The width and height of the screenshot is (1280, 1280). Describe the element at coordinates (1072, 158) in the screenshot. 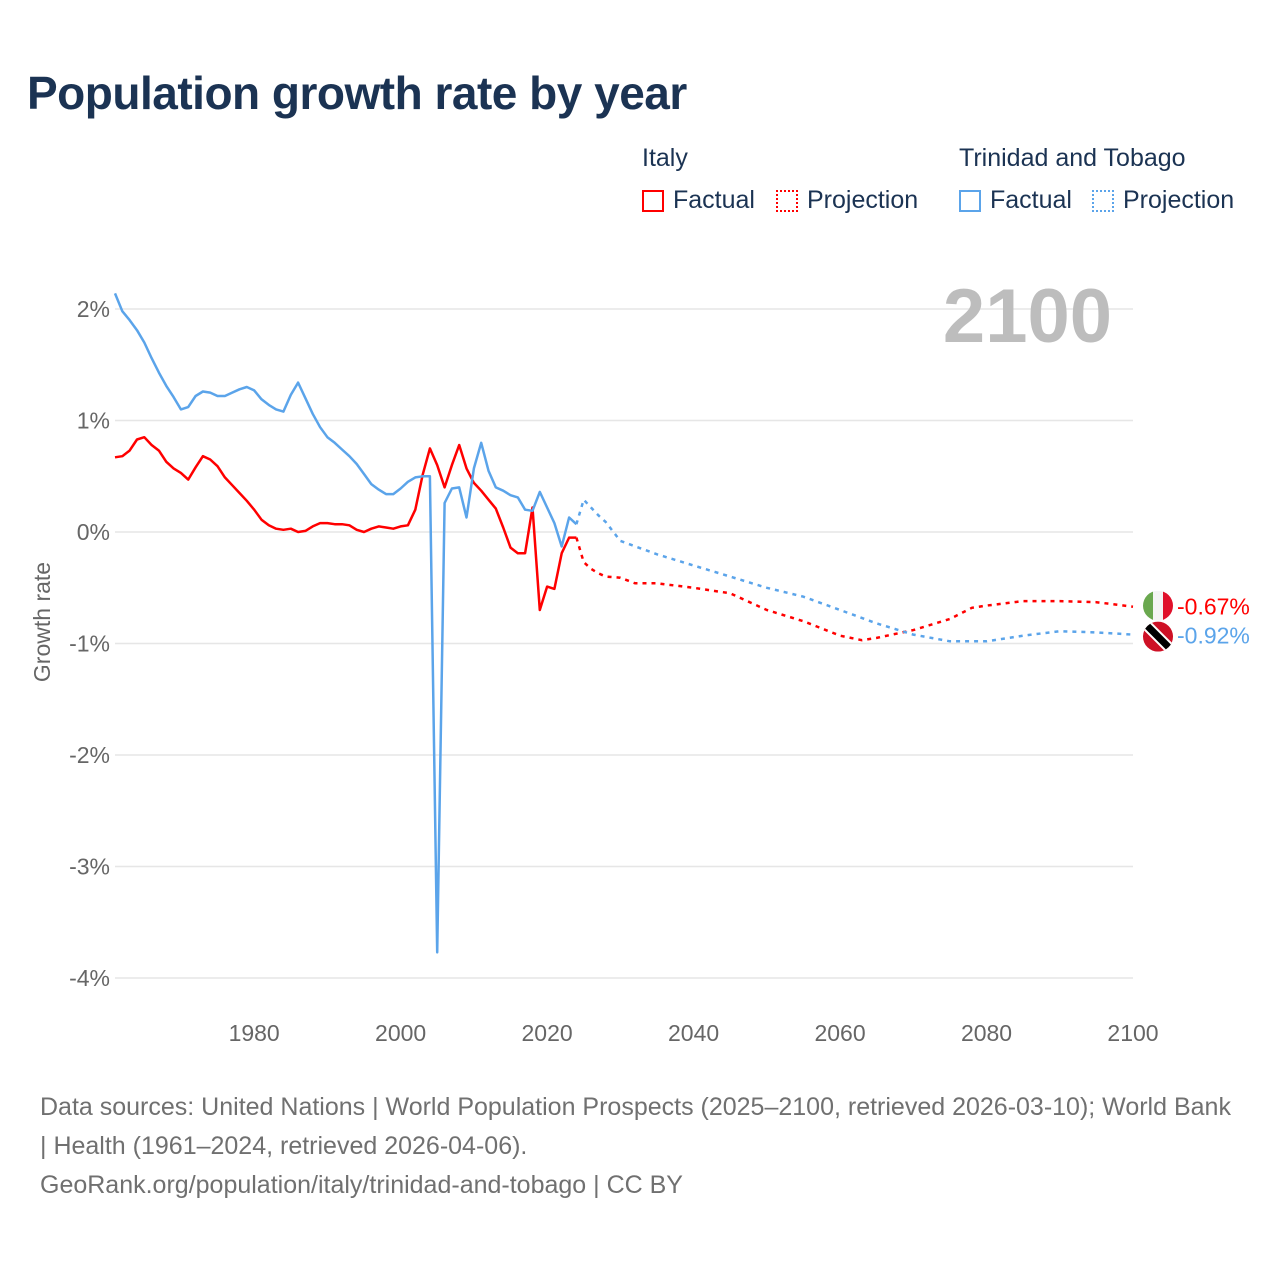

I see `legend-group-trinidad: Trinidad and Tobago` at that location.